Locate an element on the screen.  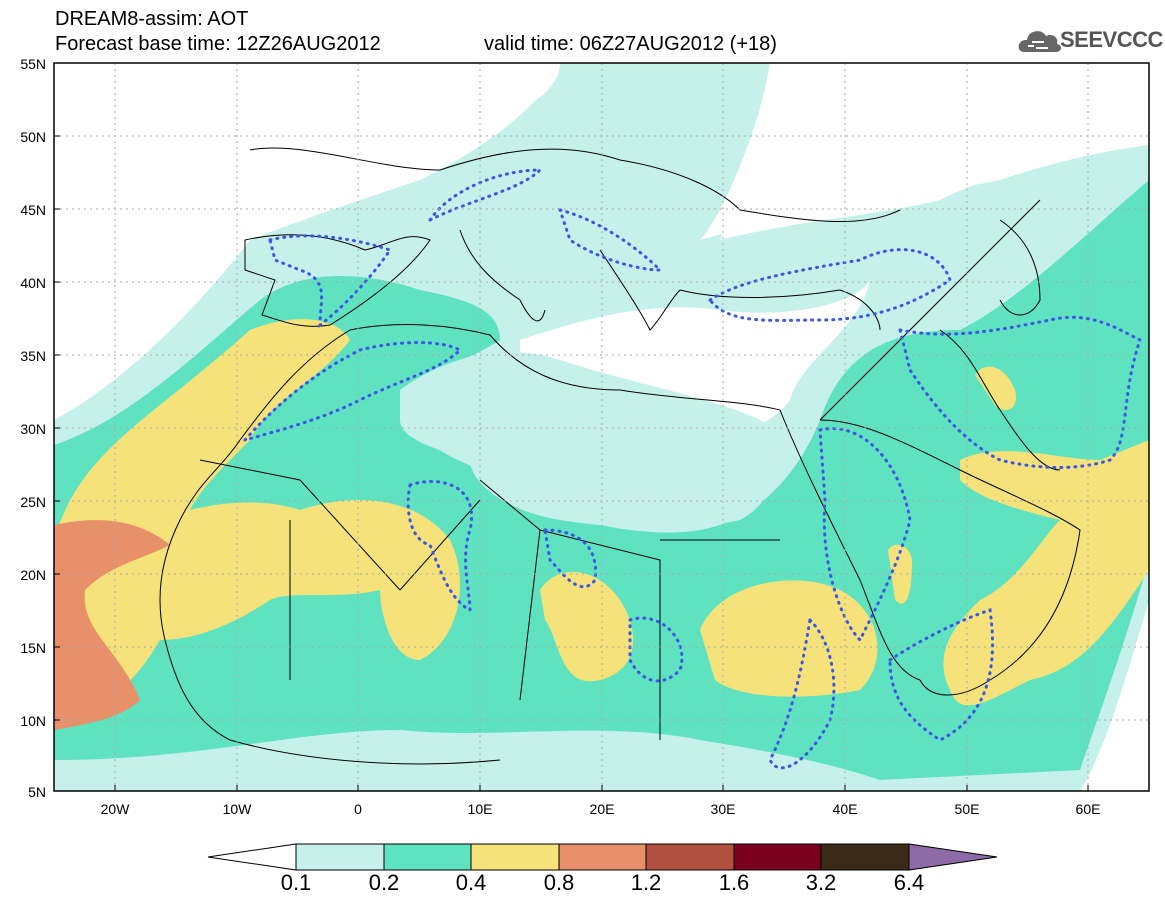
dust-contour-yemen is located at coordinates (941, 675).